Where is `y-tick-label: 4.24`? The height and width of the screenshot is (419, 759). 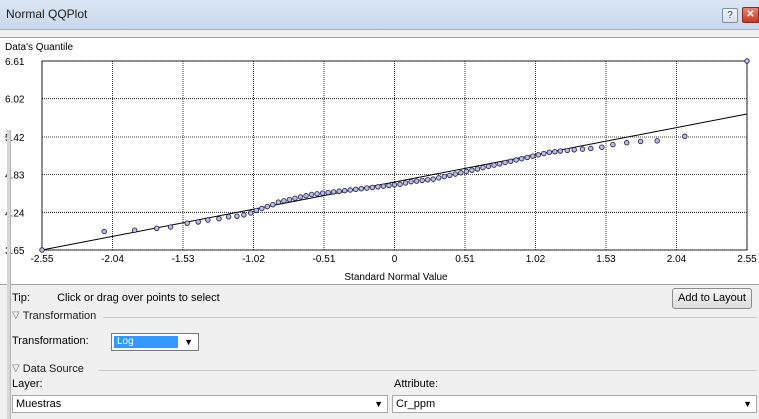
y-tick-label: 4.24 is located at coordinates (15, 213).